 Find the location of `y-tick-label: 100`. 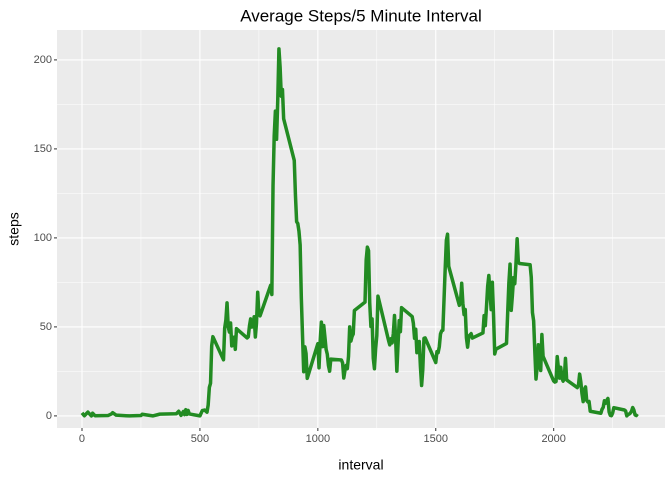

y-tick-label: 100 is located at coordinates (43, 238).